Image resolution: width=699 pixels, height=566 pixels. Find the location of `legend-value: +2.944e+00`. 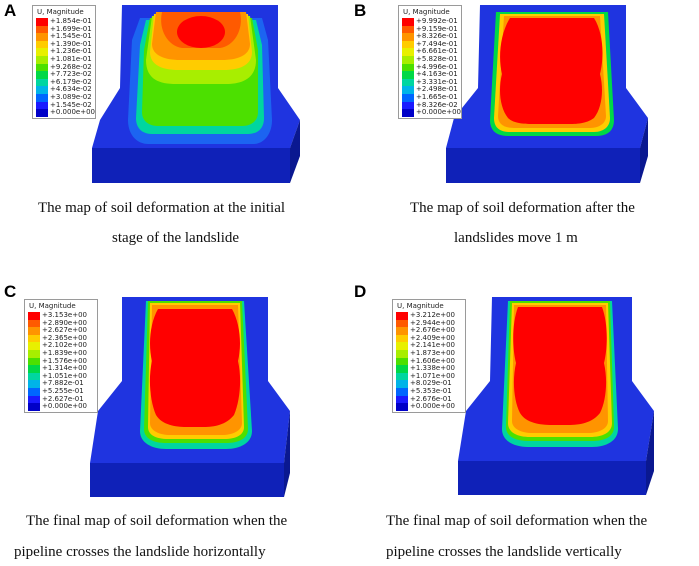

legend-value: +2.944e+00 is located at coordinates (432, 322).